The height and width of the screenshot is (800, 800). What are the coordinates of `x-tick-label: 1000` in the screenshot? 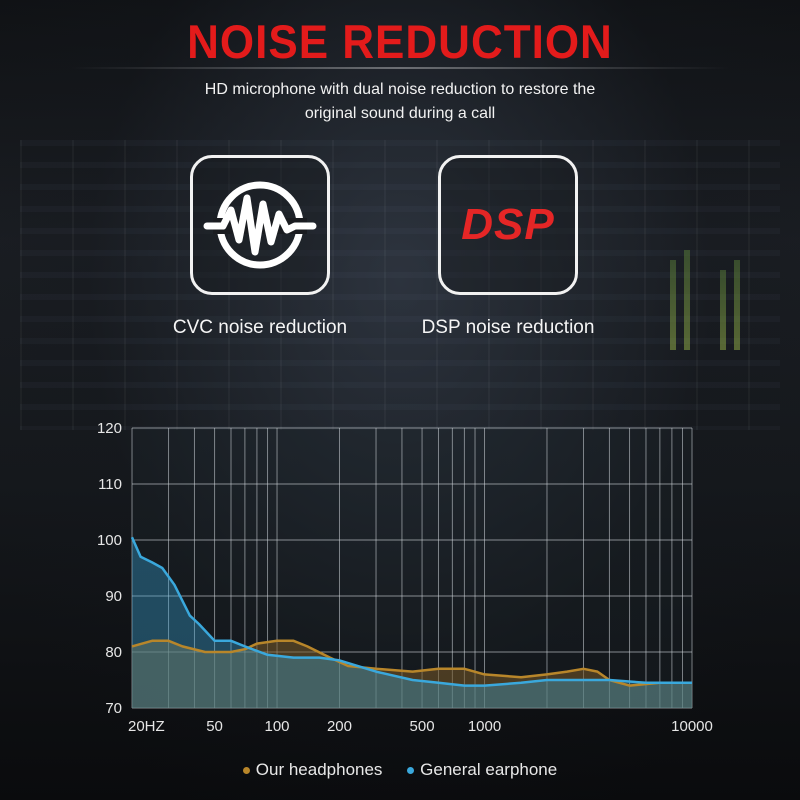 It's located at (484, 726).